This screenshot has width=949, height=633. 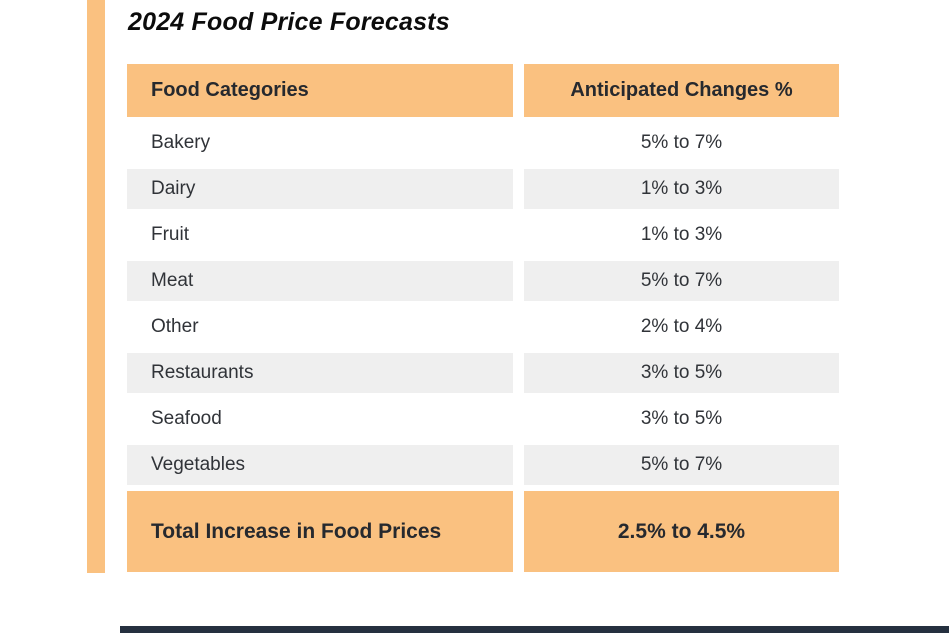 I want to click on left-accent-bar, so click(x=96, y=286).